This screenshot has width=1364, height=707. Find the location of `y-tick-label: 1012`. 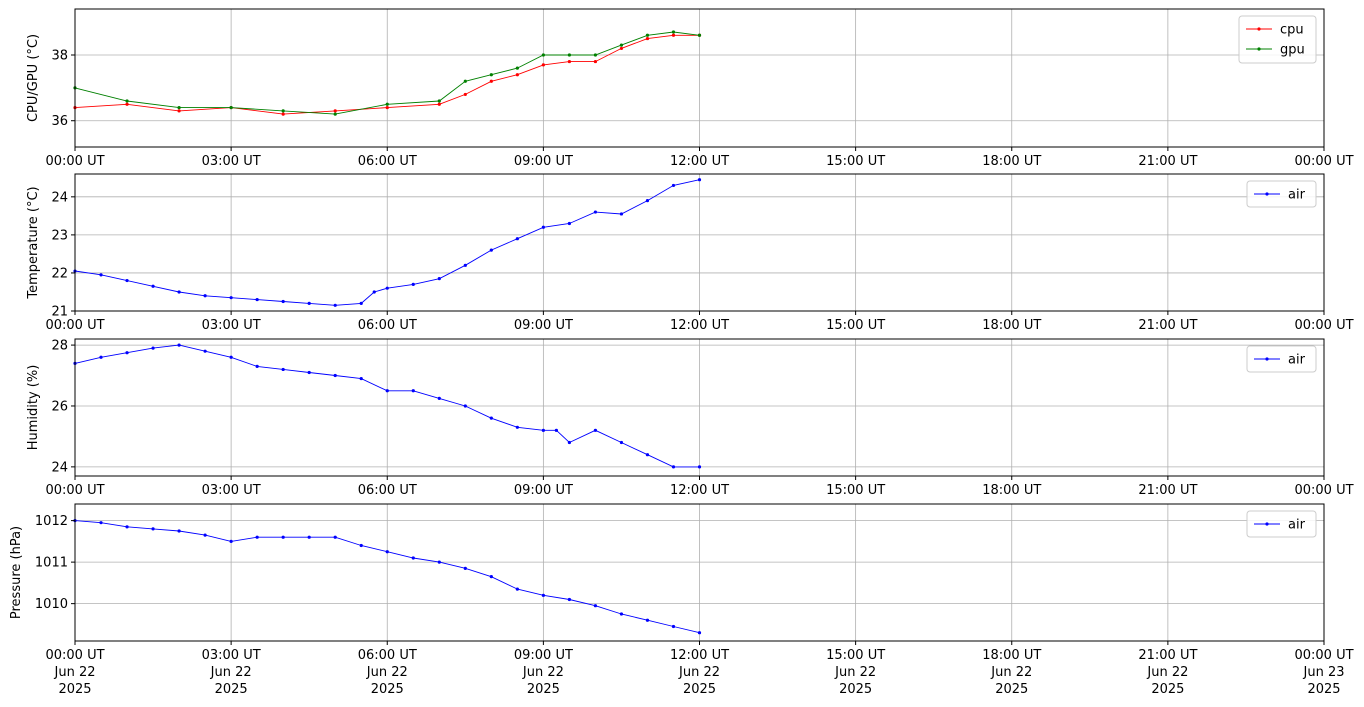

y-tick-label: 1012 is located at coordinates (51, 521).